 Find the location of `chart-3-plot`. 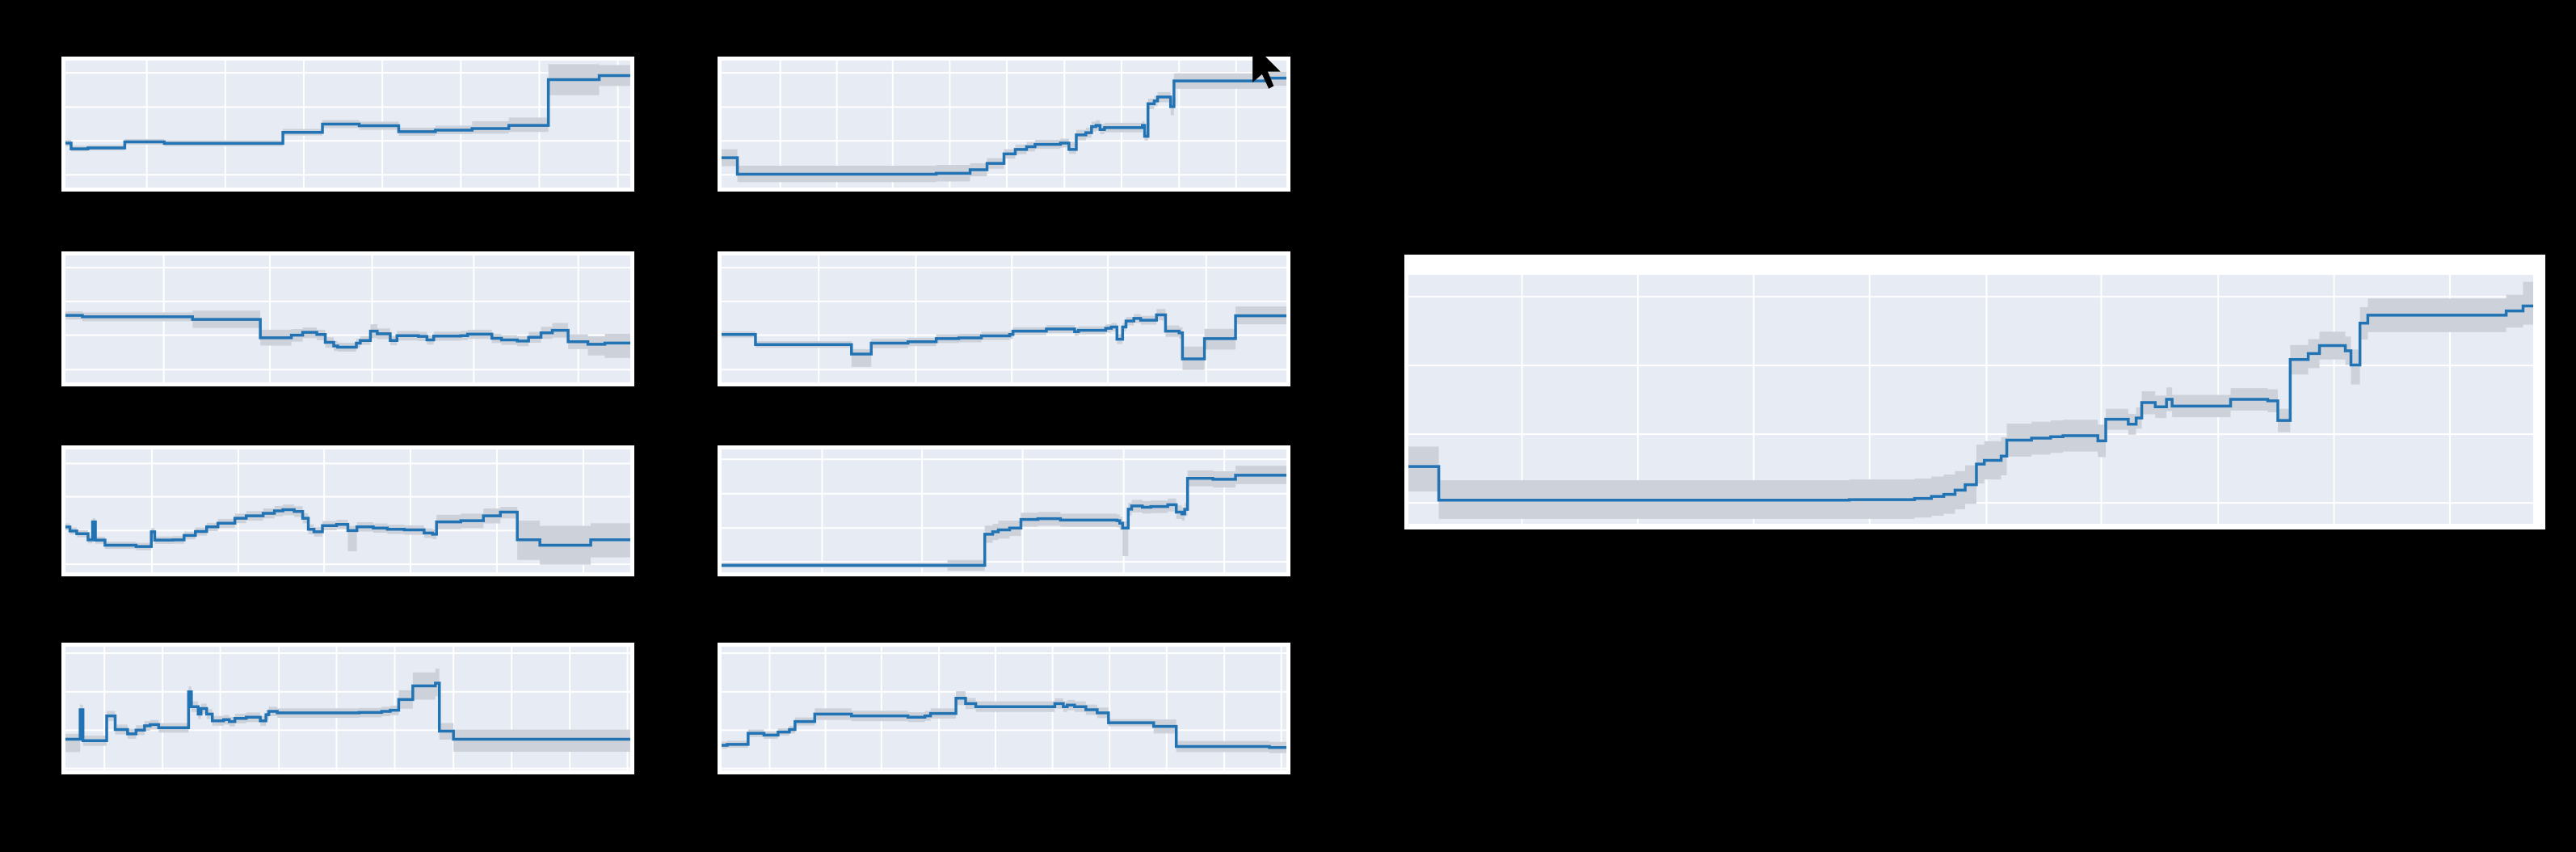

chart-3-plot is located at coordinates (347, 318).